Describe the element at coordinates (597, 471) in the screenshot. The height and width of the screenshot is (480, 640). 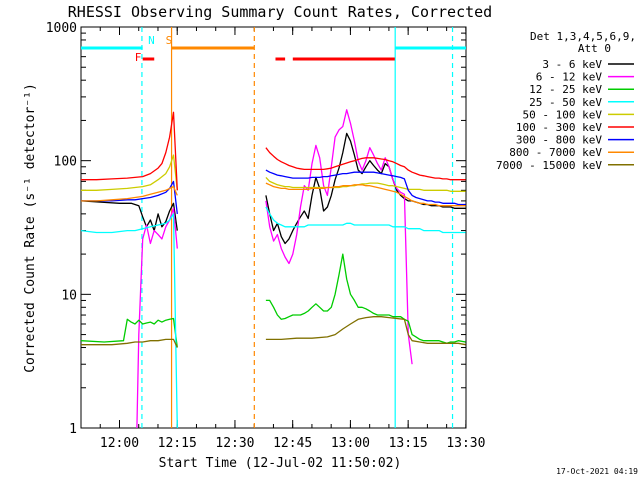
I see `timestamp: 17-Oct-2021 04:19` at that location.